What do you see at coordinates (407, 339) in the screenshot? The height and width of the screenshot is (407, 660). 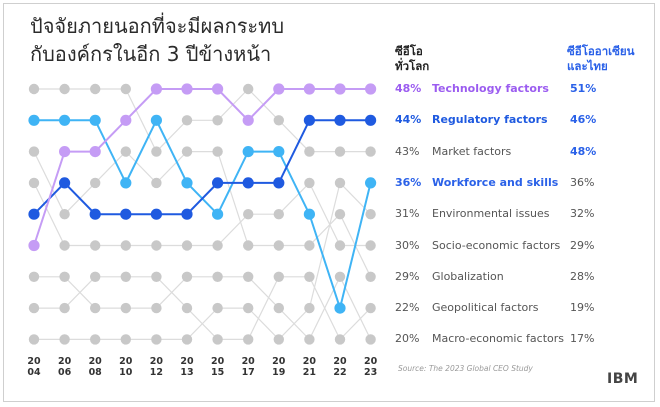 I see `global-pct-macro-economic-factors: 20%` at bounding box center [407, 339].